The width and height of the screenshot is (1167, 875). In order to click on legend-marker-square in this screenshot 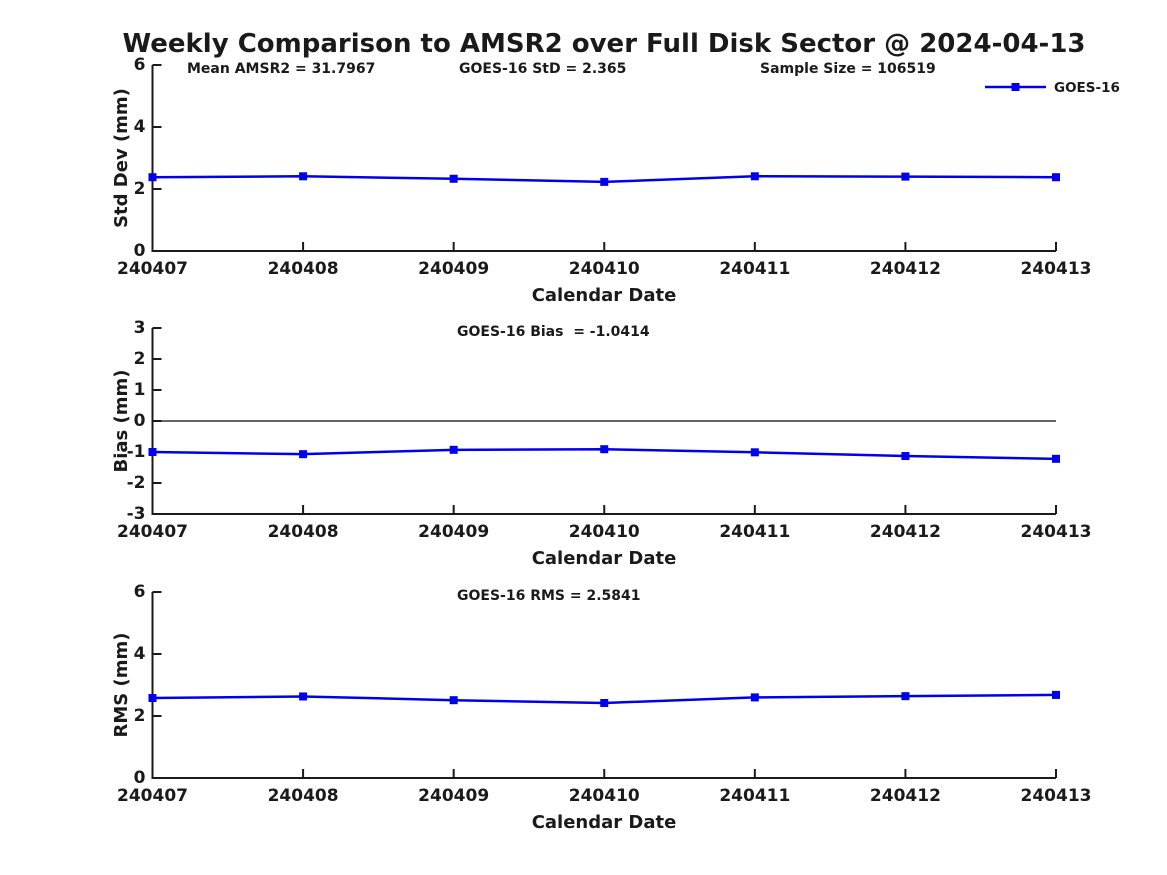, I will do `click(1015, 87)`.